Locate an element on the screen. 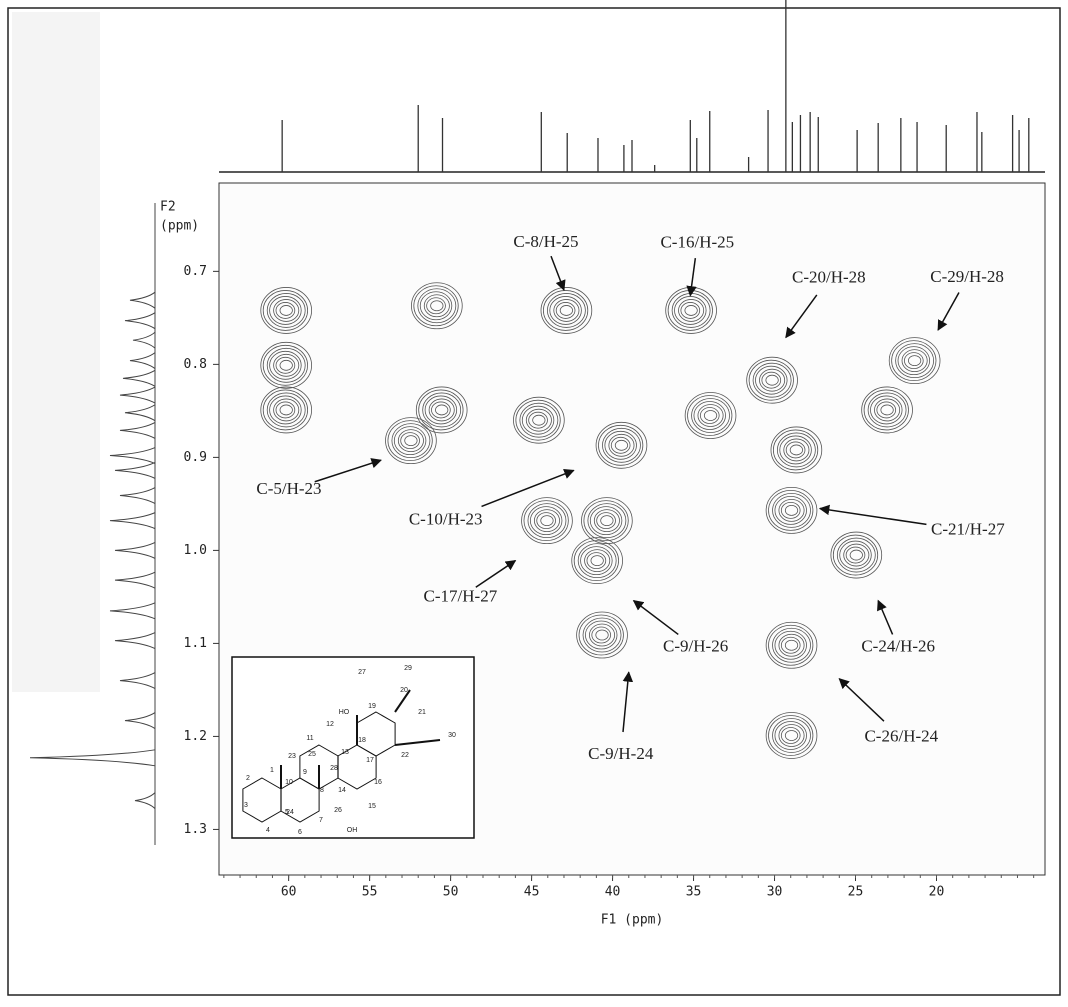 The height and width of the screenshot is (1007, 1068). atom-label: 19 is located at coordinates (372, 706).